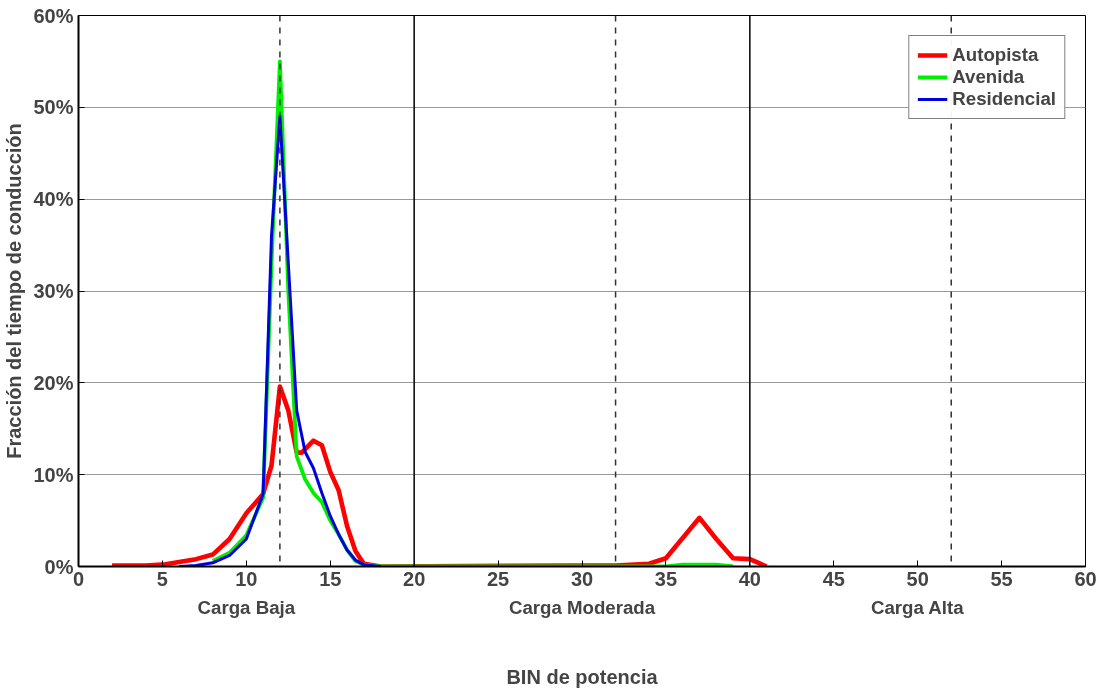 The image size is (1117, 698). Describe the element at coordinates (53, 474) in the screenshot. I see `y-tick-label: 10%` at that location.